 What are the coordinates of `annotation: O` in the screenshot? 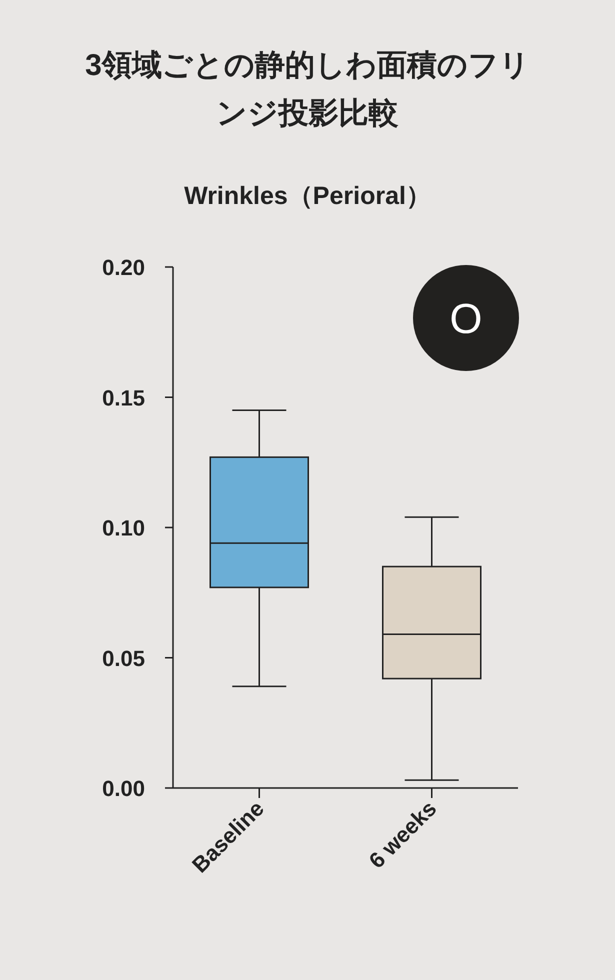 It's located at (466, 318).